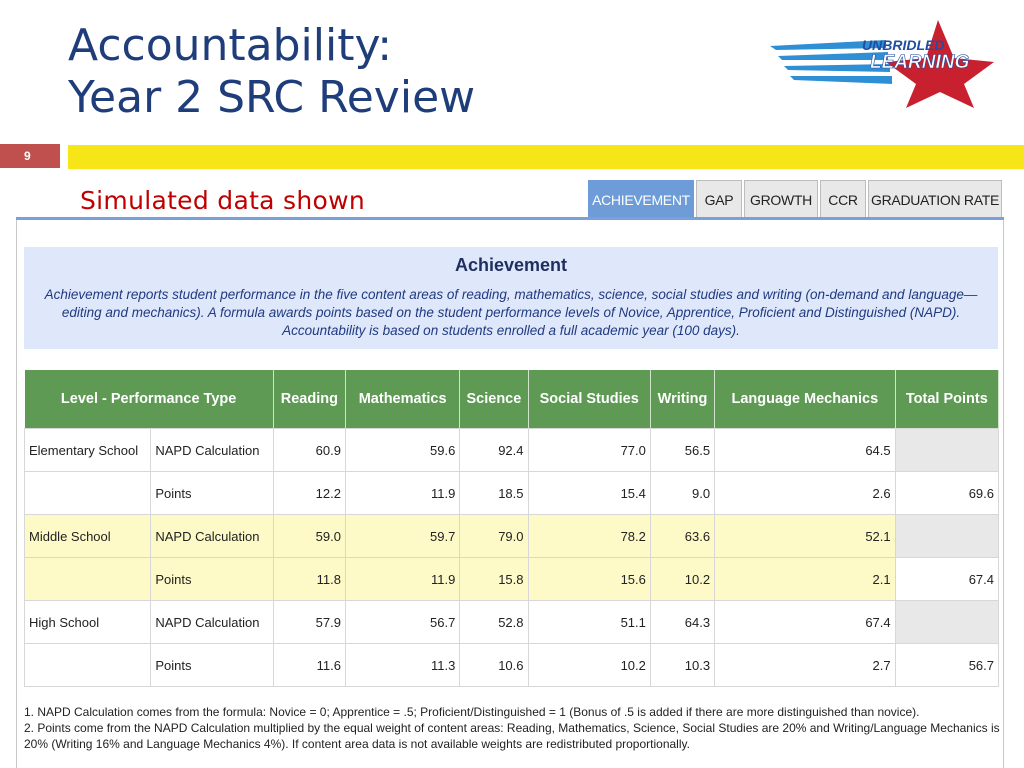 This screenshot has width=1024, height=768. Describe the element at coordinates (309, 536) in the screenshot. I see `value-cell: 59.0` at that location.